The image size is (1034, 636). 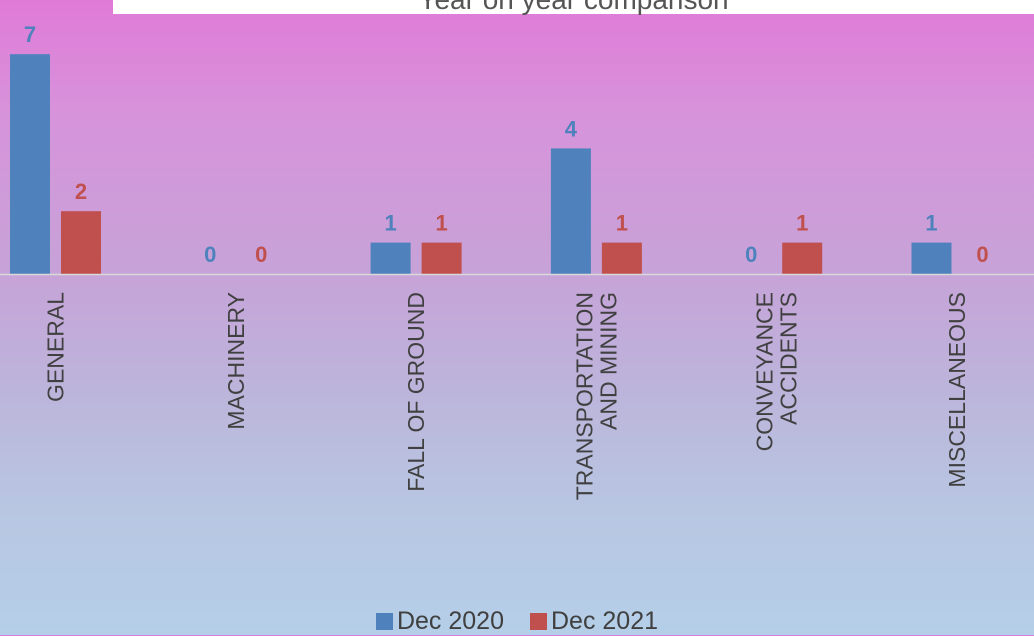 I want to click on category-label-general: GENERAL, so click(x=56, y=347).